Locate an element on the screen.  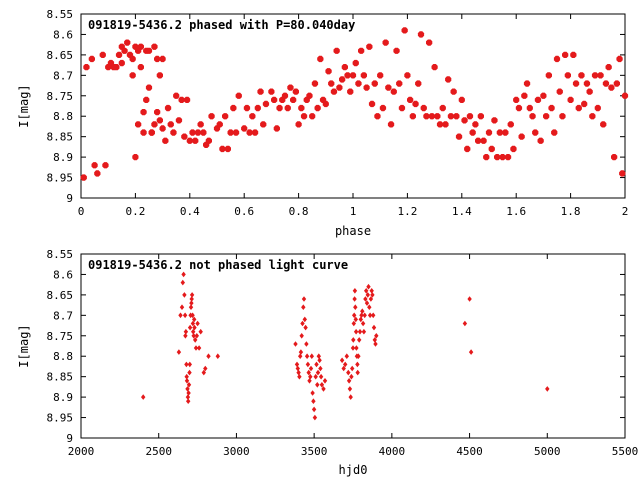
x-tick-label: 1.6 is located at coordinates (516, 211).